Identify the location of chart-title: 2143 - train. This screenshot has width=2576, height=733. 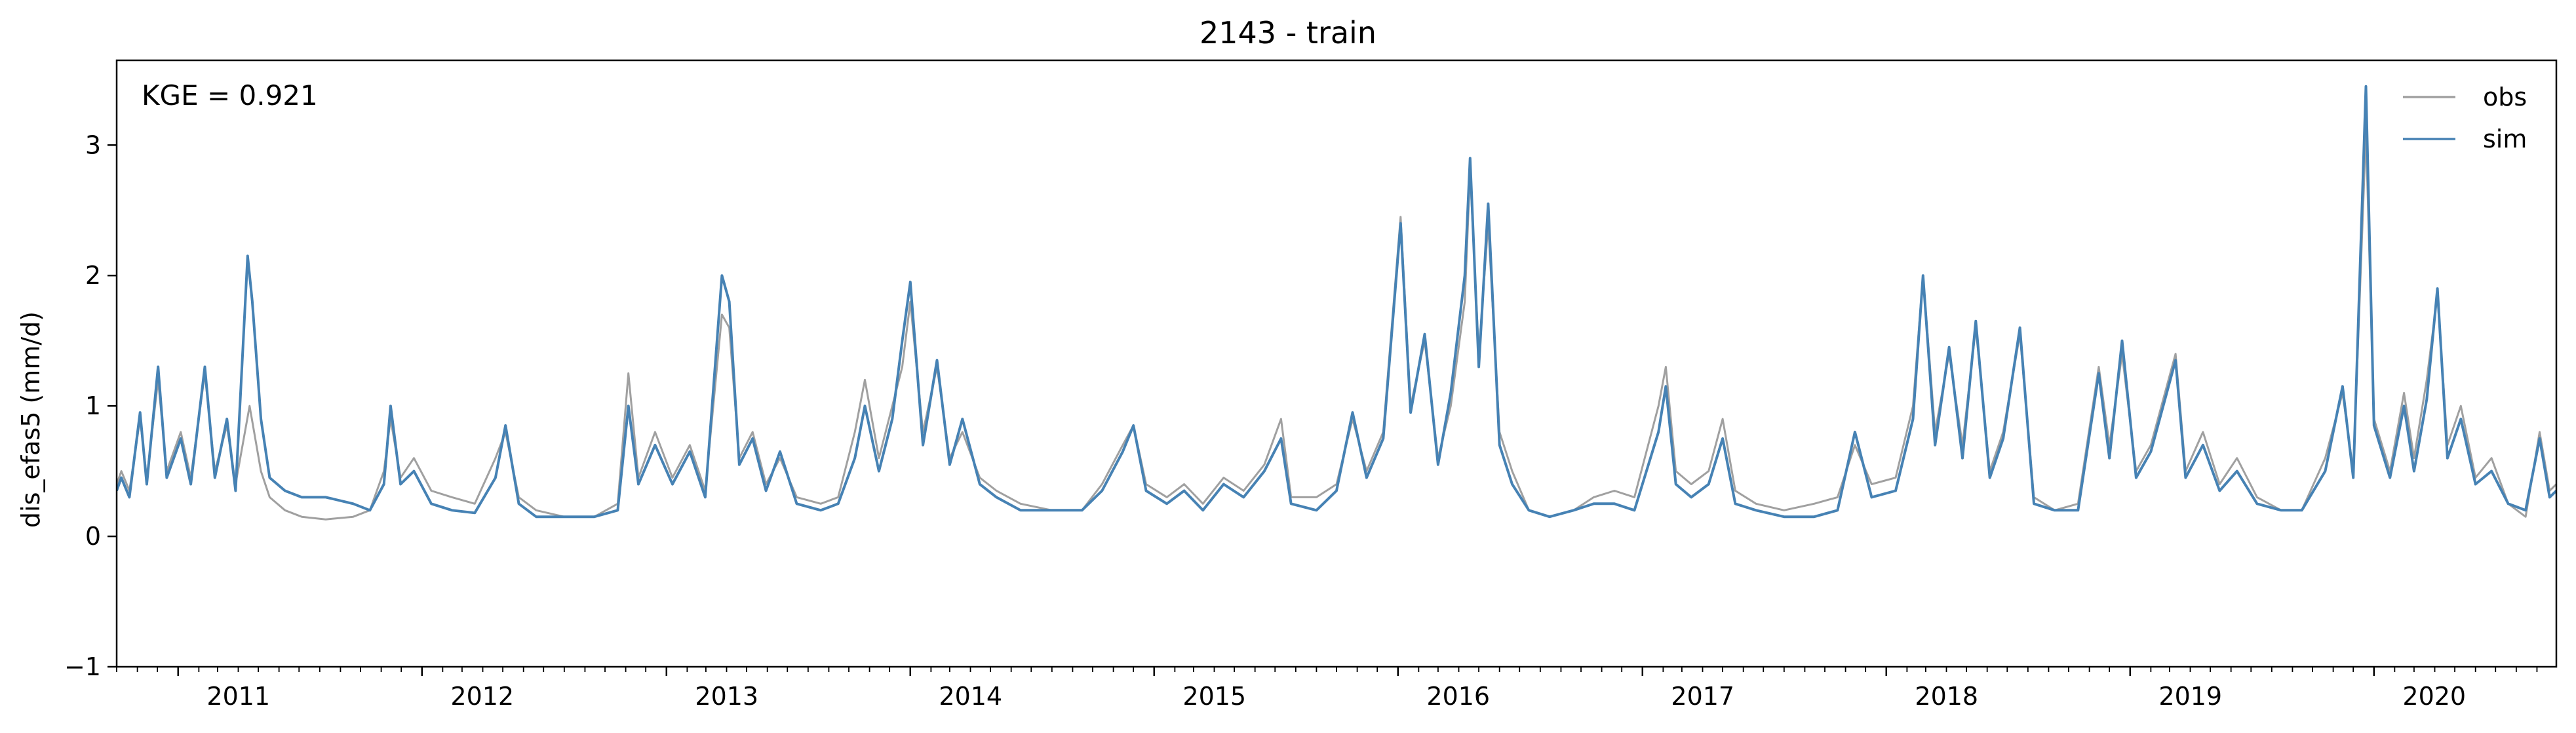
(1288, 32).